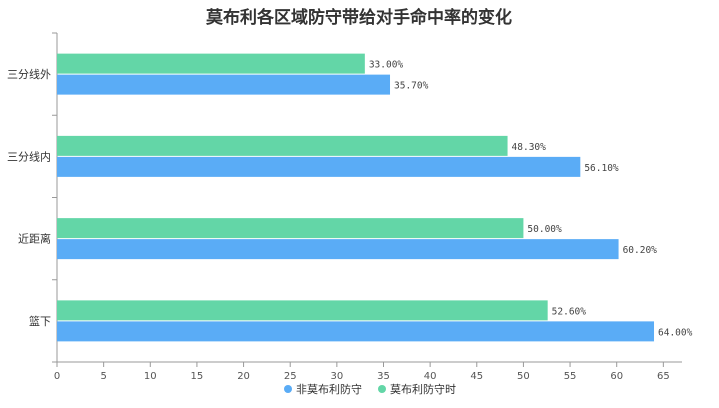 The height and width of the screenshot is (408, 719). What do you see at coordinates (150, 376) in the screenshot?
I see `x-tick-label: 10` at bounding box center [150, 376].